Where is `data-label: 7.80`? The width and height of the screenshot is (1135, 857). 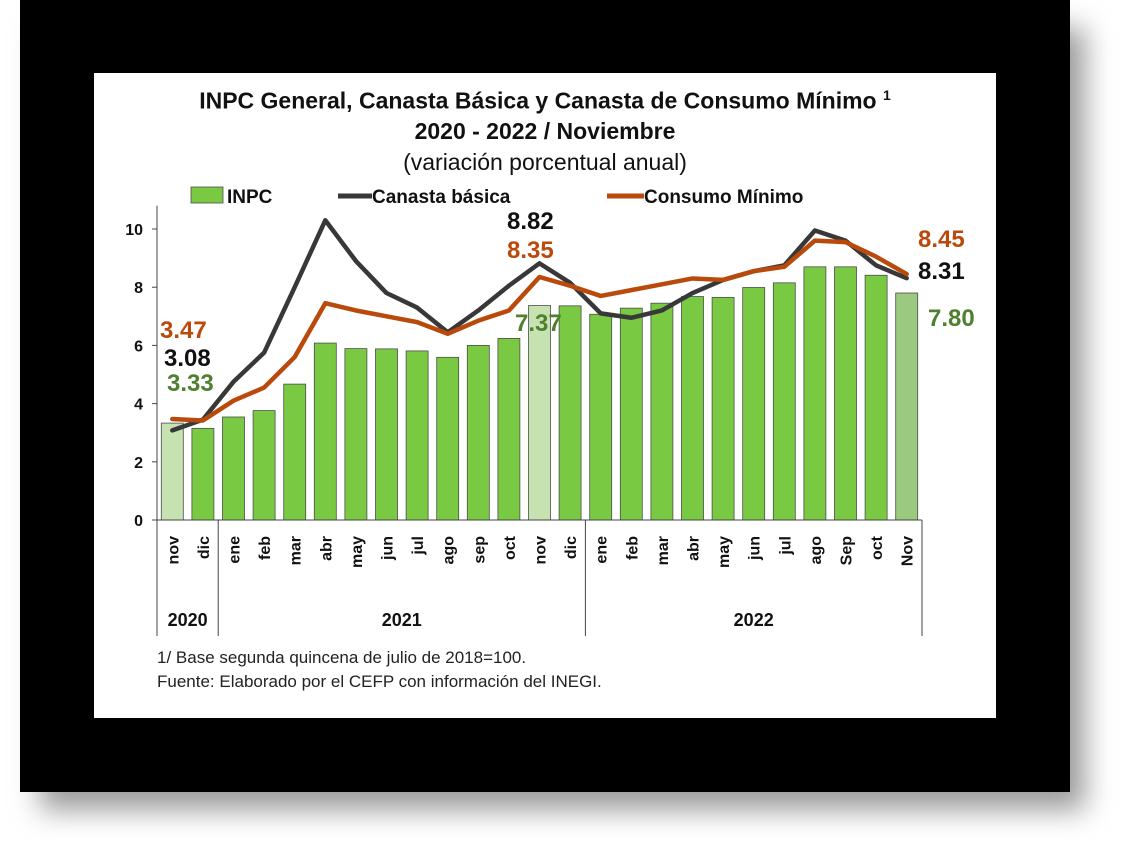 data-label: 7.80 is located at coordinates (951, 318).